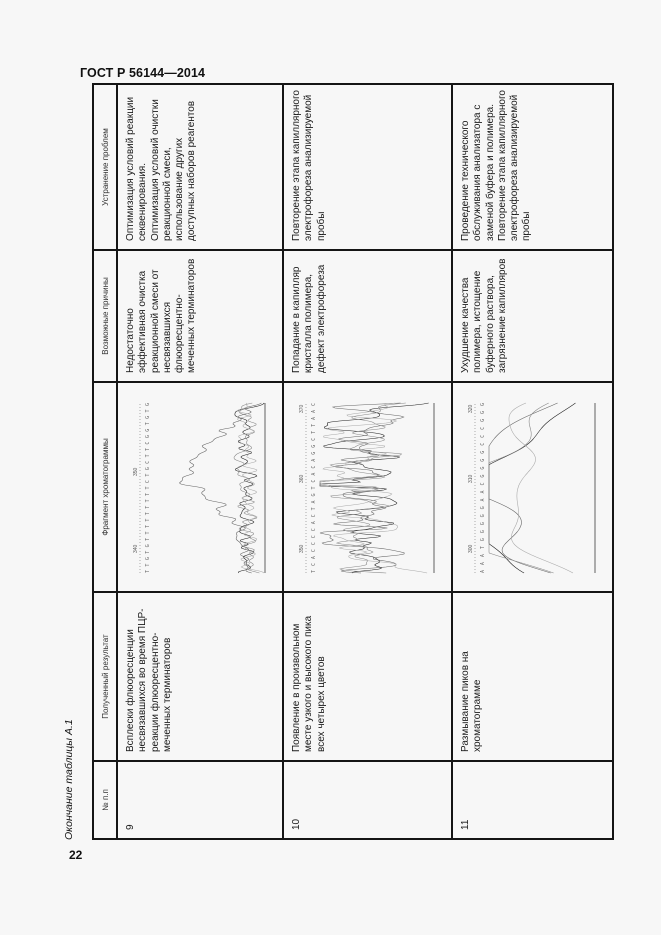 This screenshot has width=661, height=935. Describe the element at coordinates (130, 168) in the screenshot. I see `cell-text-line: Оптимизация условий реакции` at that location.